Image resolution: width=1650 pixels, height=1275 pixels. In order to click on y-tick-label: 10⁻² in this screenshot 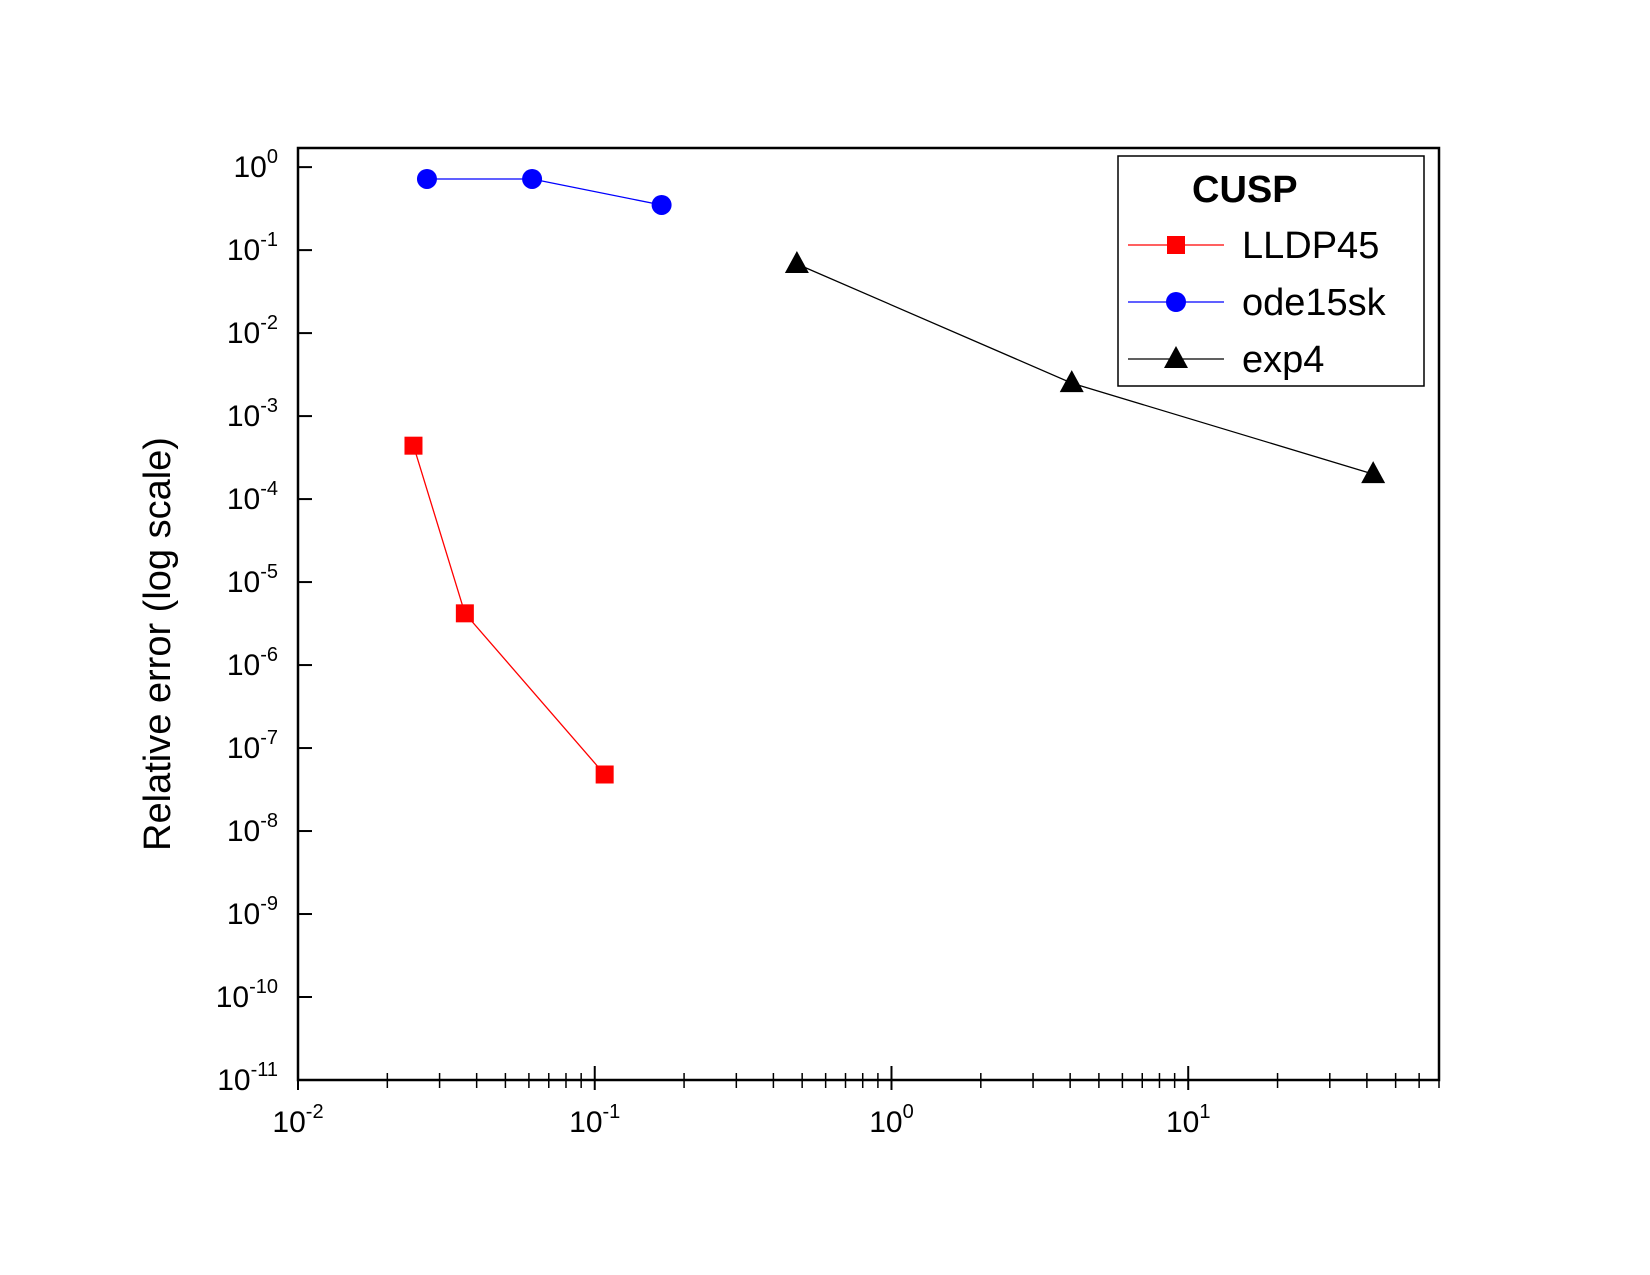, I will do `click(252, 331)`.